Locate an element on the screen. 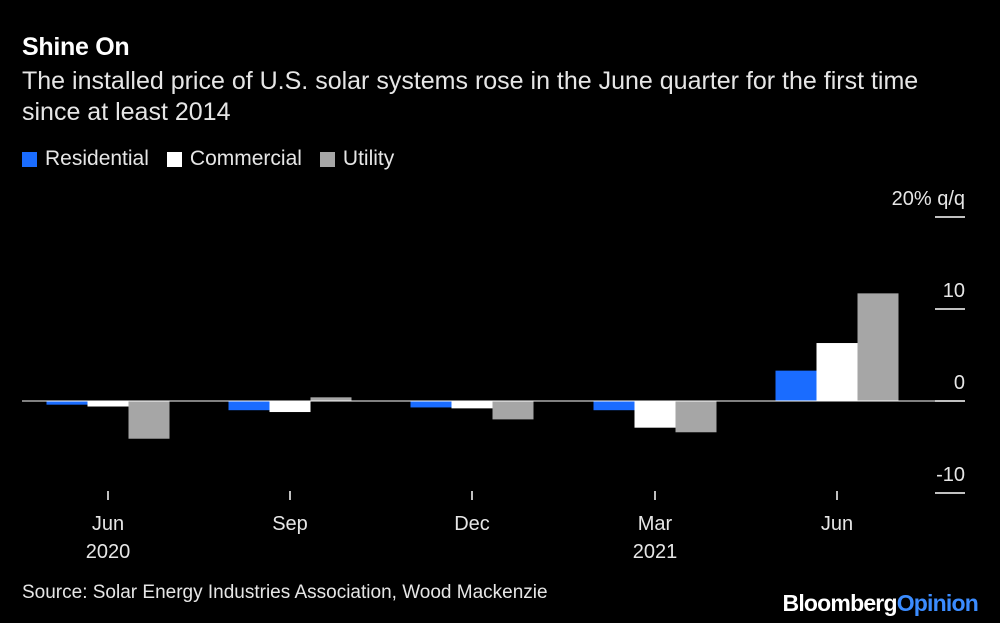  legend-swatch-utility is located at coordinates (327, 159).